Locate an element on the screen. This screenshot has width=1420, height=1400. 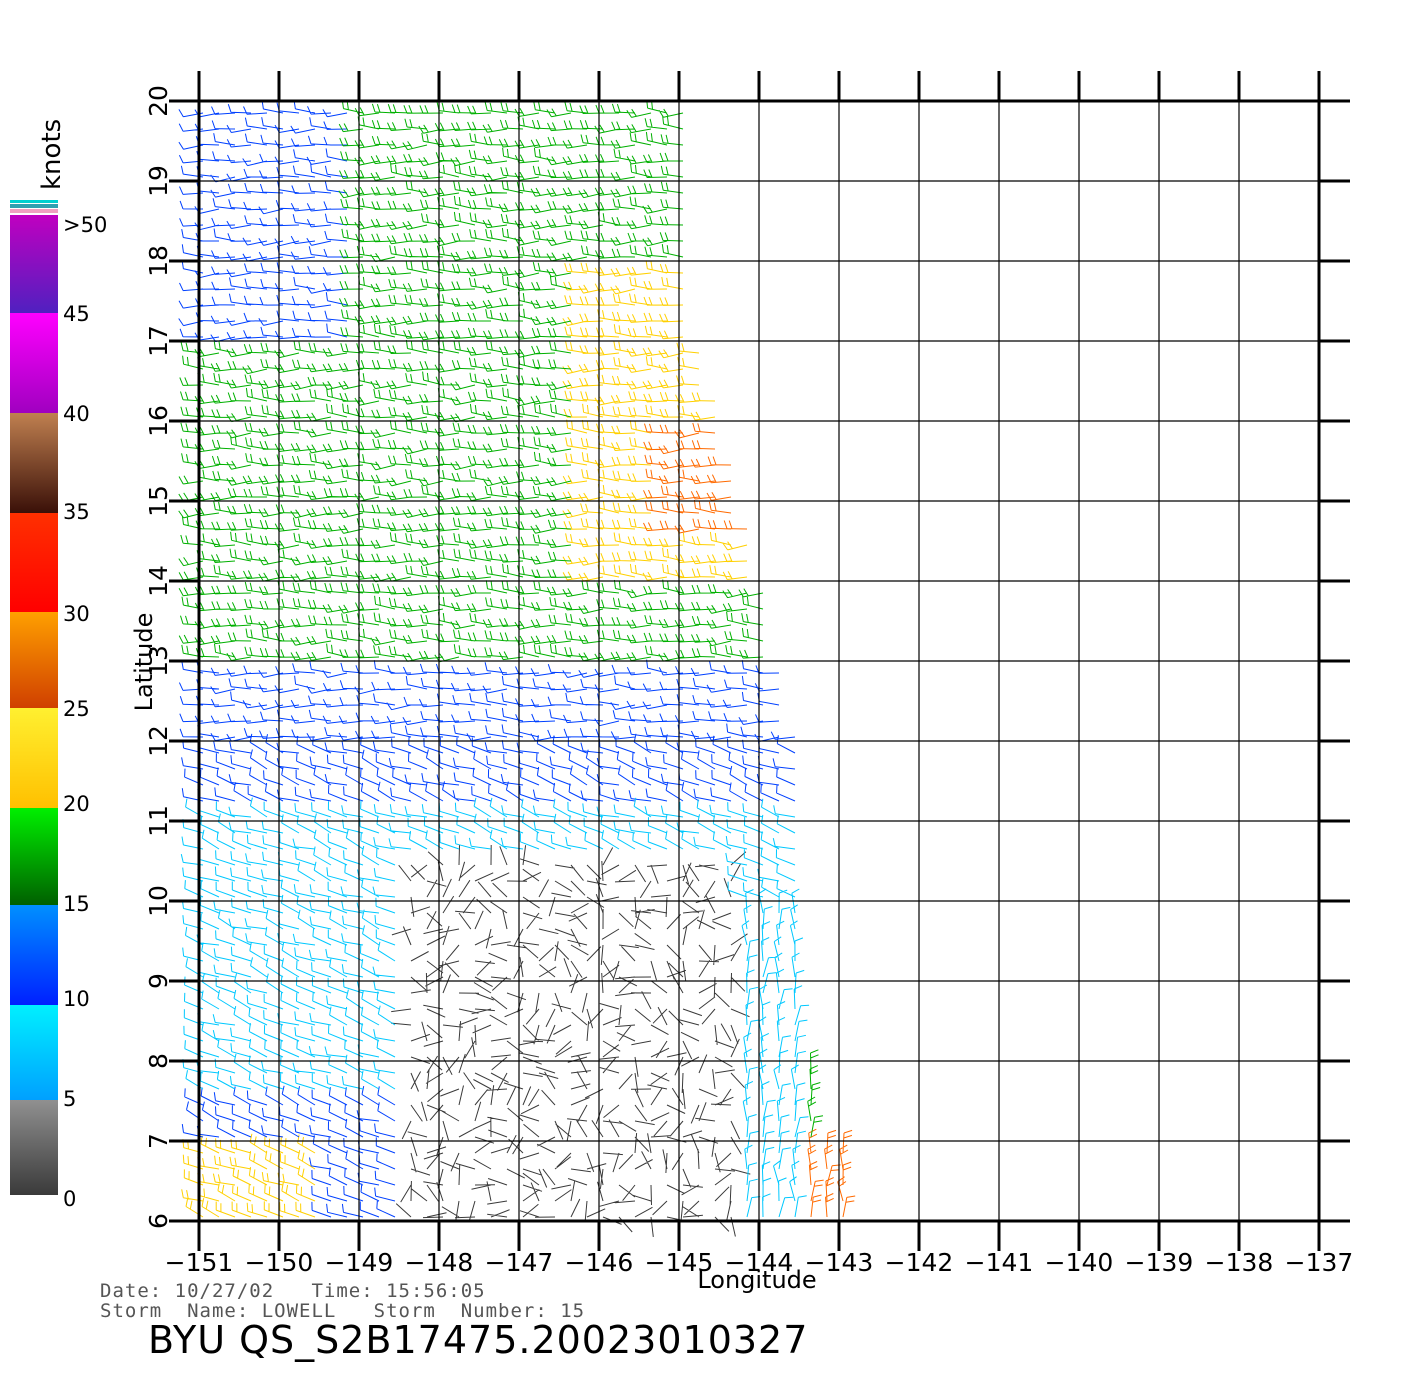
x-tick-label: −144 is located at coordinates (759, 1262).